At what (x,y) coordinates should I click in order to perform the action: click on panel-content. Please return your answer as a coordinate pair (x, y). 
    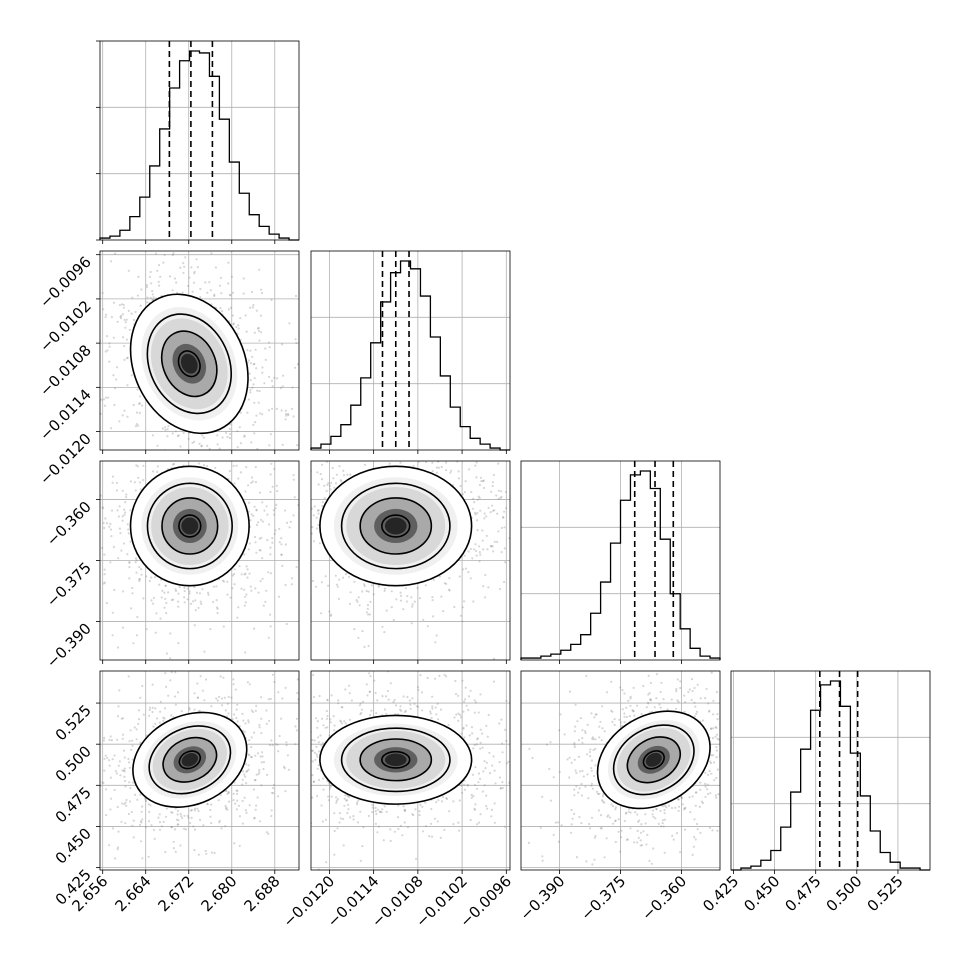
    Looking at the image, I should click on (180, 547).